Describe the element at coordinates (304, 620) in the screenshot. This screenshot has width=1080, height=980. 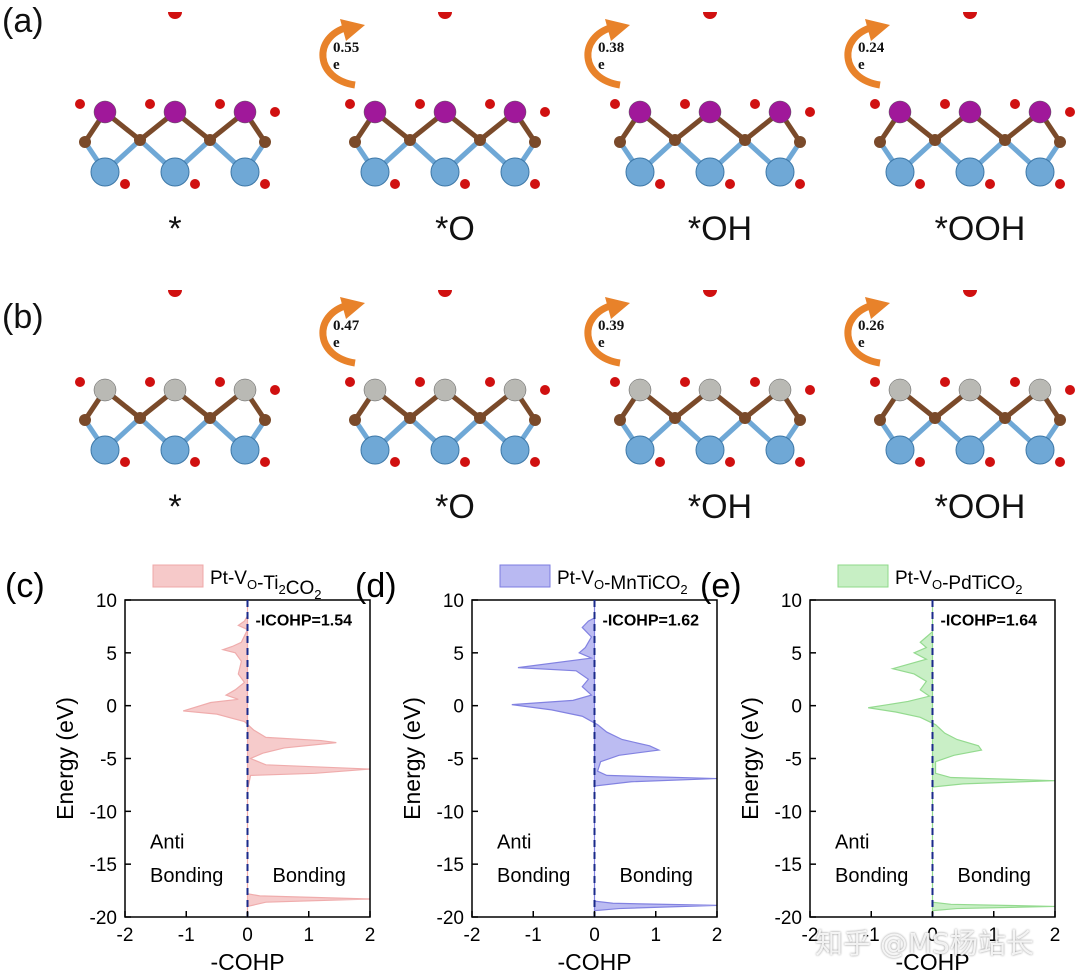
I see `icohp-annotation: -ICOHP=1.54` at that location.